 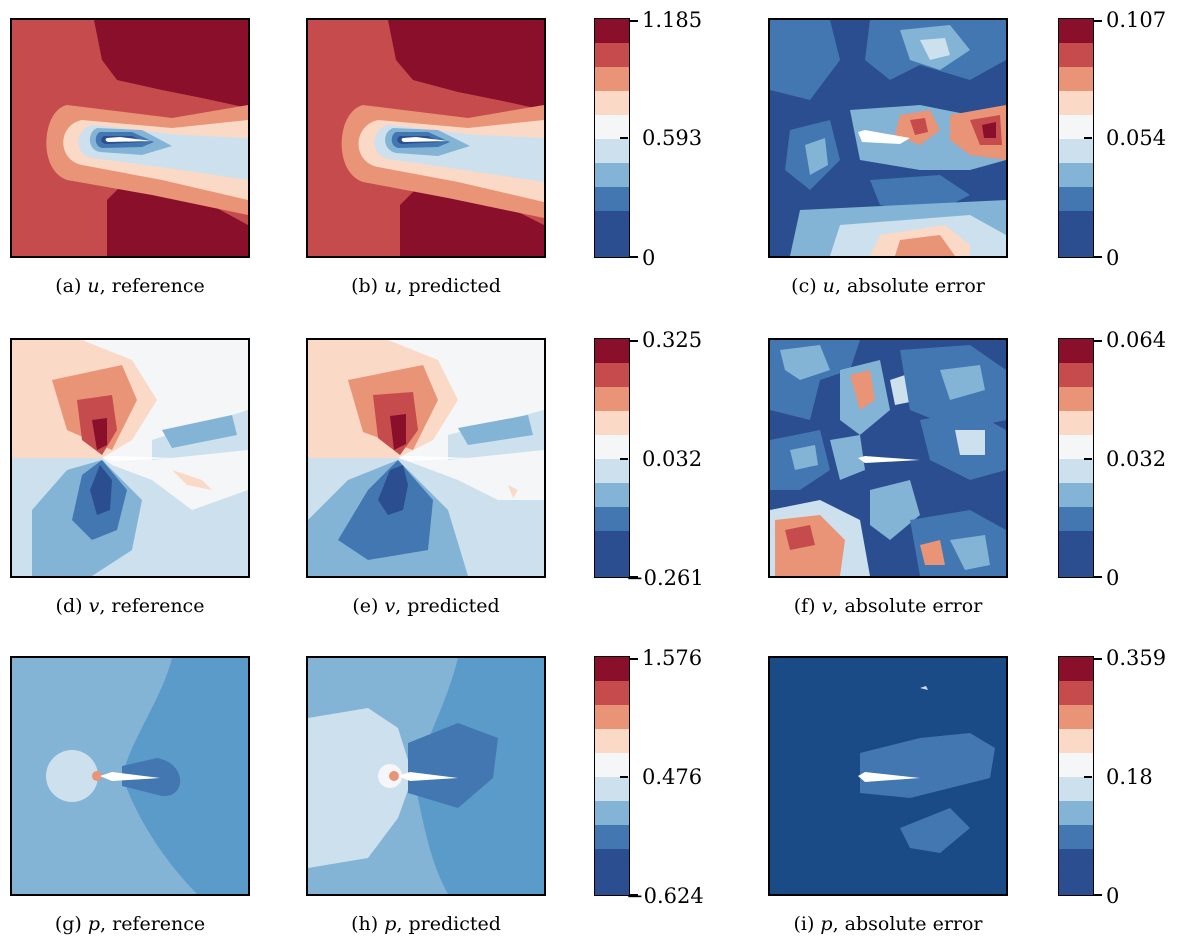 I want to click on p-field-min-label: −0.624, so click(x=665, y=896).